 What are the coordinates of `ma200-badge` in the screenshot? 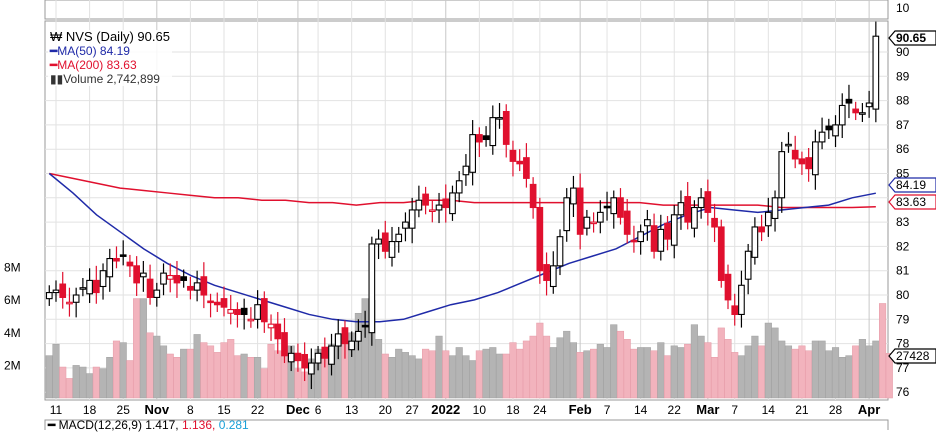 It's located at (912, 202).